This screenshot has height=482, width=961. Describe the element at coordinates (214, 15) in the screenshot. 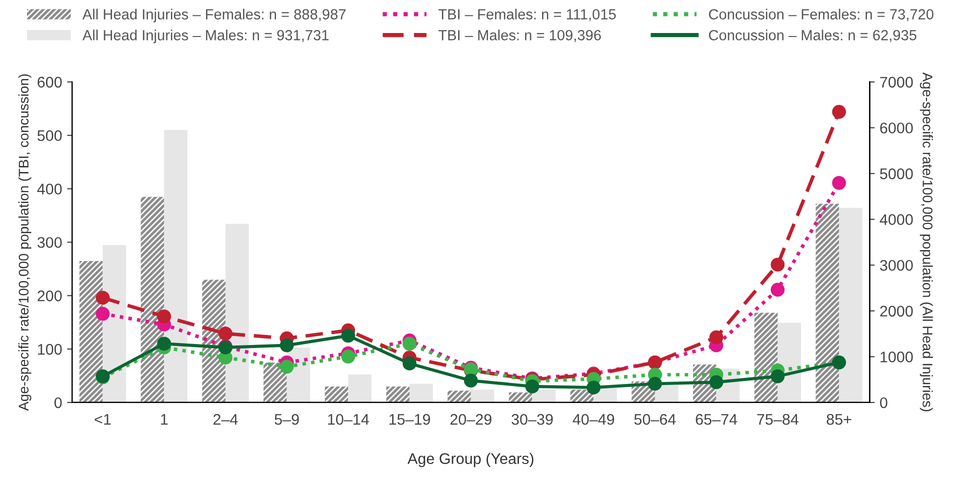

I see `legend-label: All Head Injuries – Females: n = 888,987` at that location.